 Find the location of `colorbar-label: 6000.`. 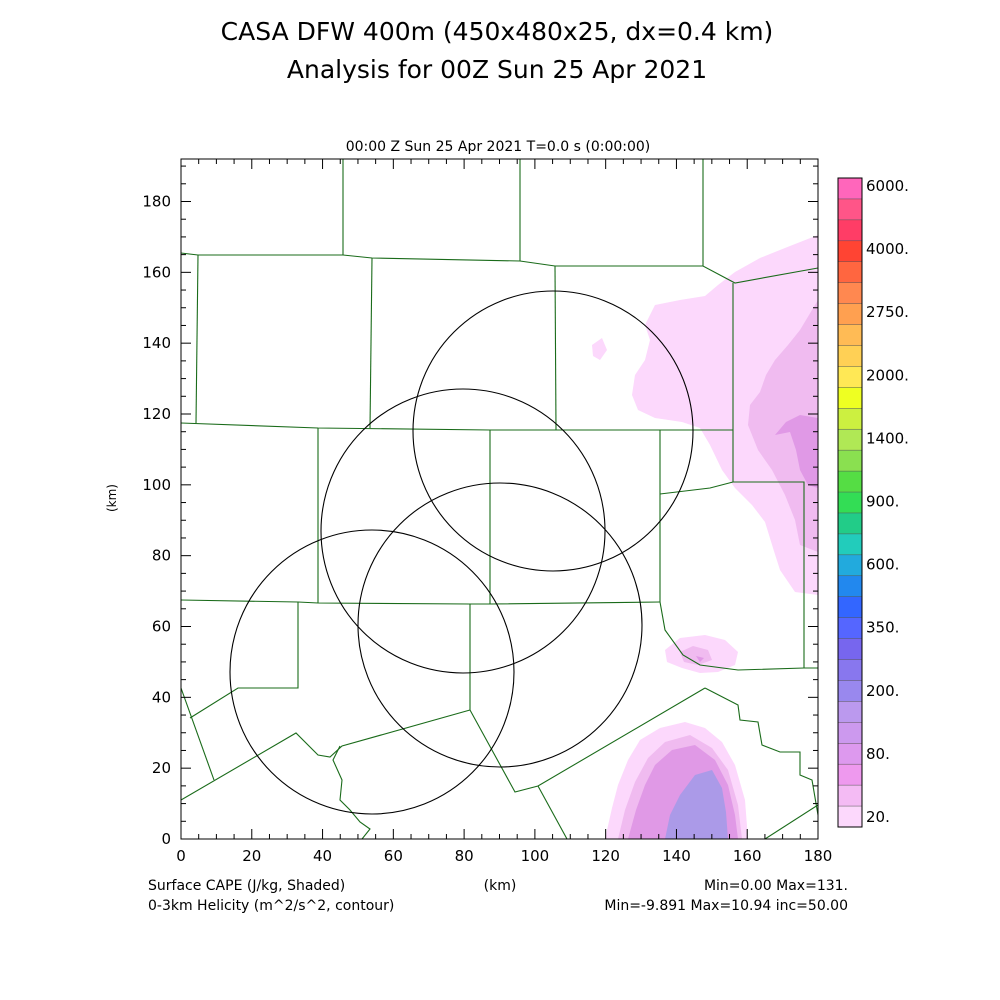

colorbar-label: 6000. is located at coordinates (887, 186).